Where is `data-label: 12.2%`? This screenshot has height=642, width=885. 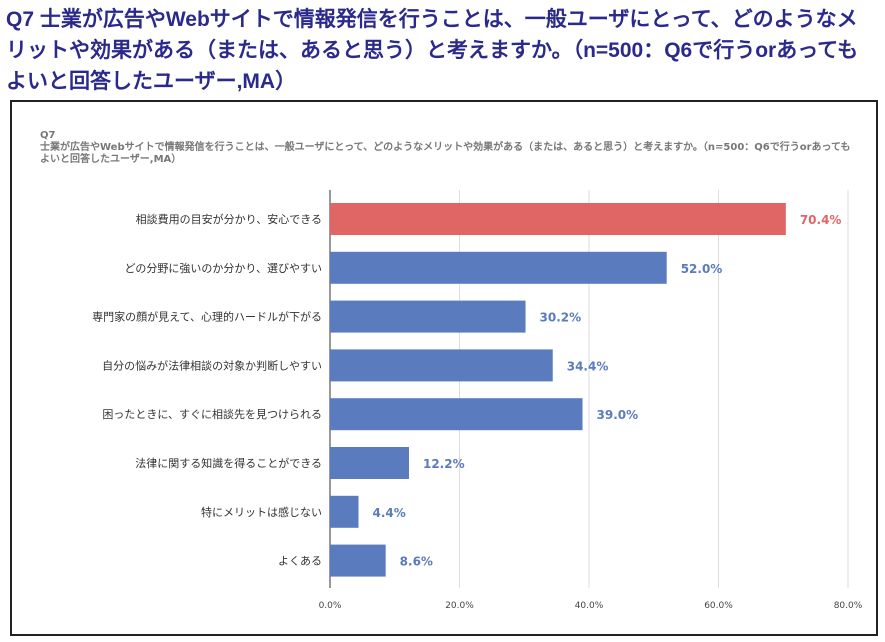 data-label: 12.2% is located at coordinates (444, 464).